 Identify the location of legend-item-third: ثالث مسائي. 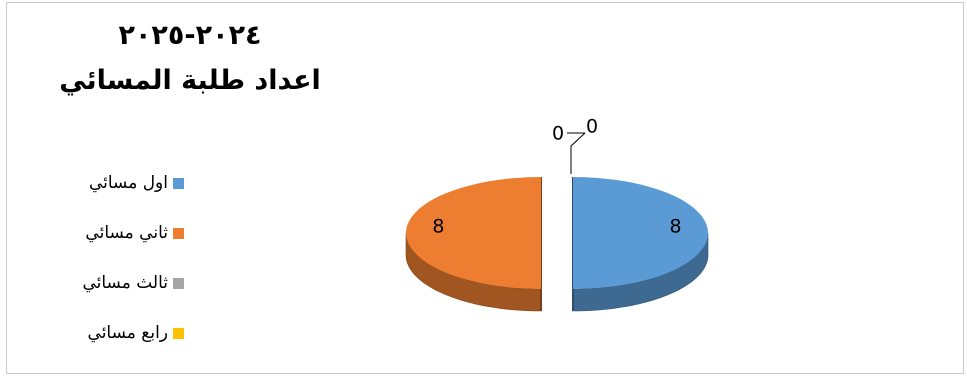
(104, 283).